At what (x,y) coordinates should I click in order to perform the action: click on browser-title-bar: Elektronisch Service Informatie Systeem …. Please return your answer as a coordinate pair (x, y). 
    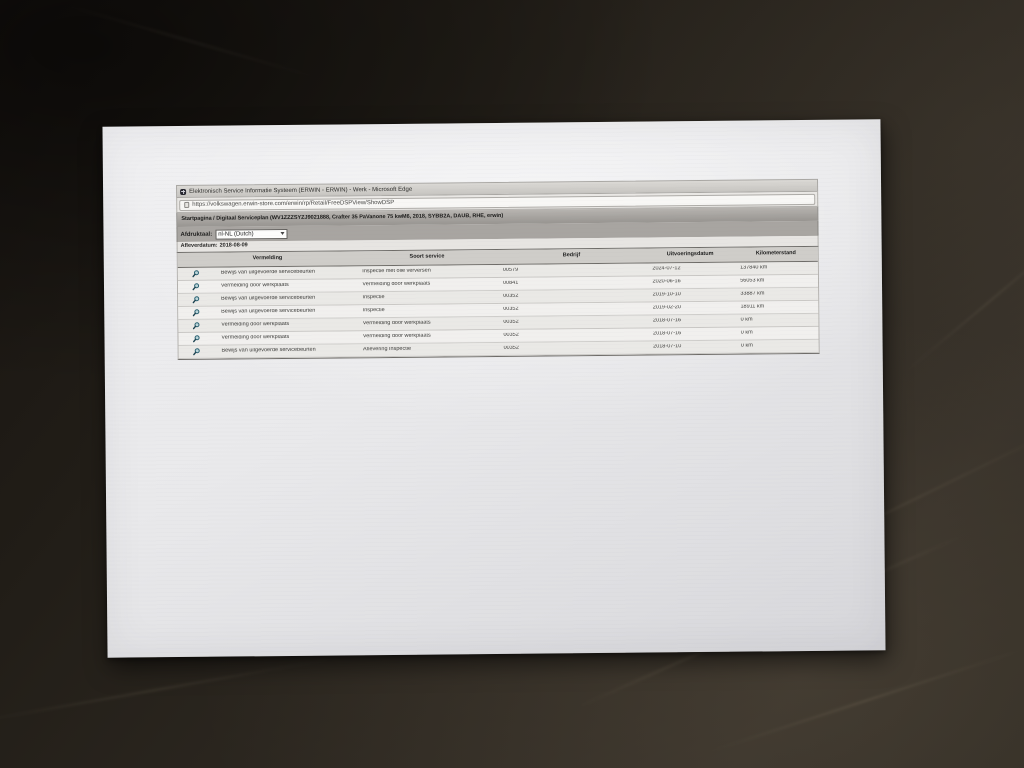
    Looking at the image, I should click on (497, 188).